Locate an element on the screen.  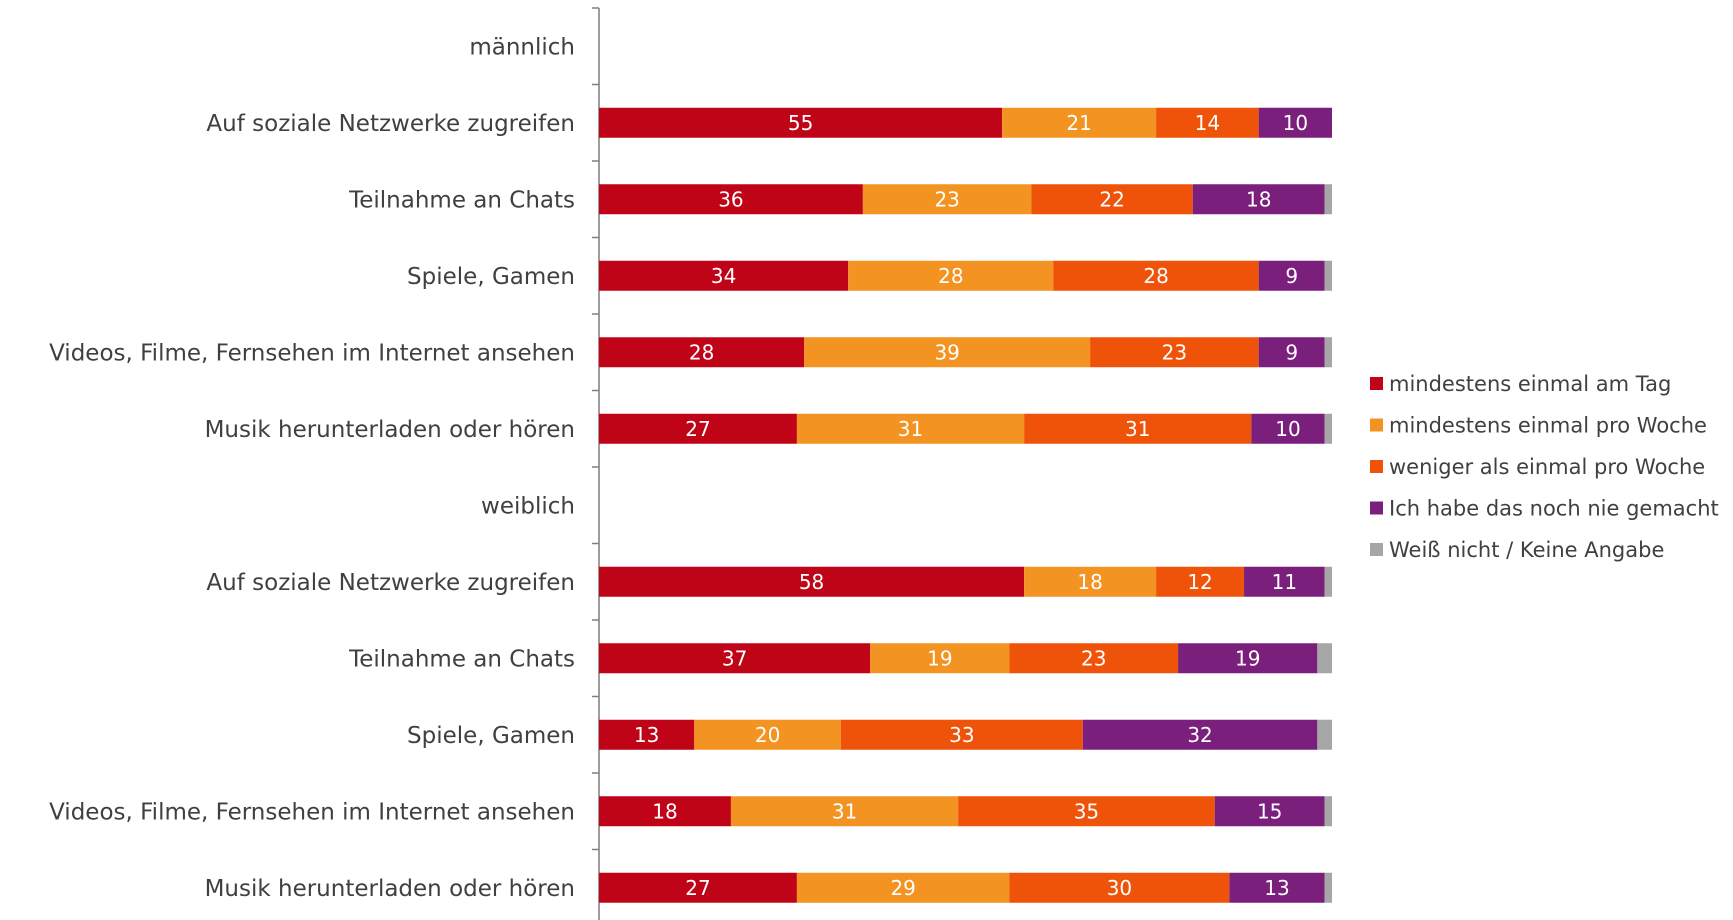
data-label: 15 is located at coordinates (1269, 811).